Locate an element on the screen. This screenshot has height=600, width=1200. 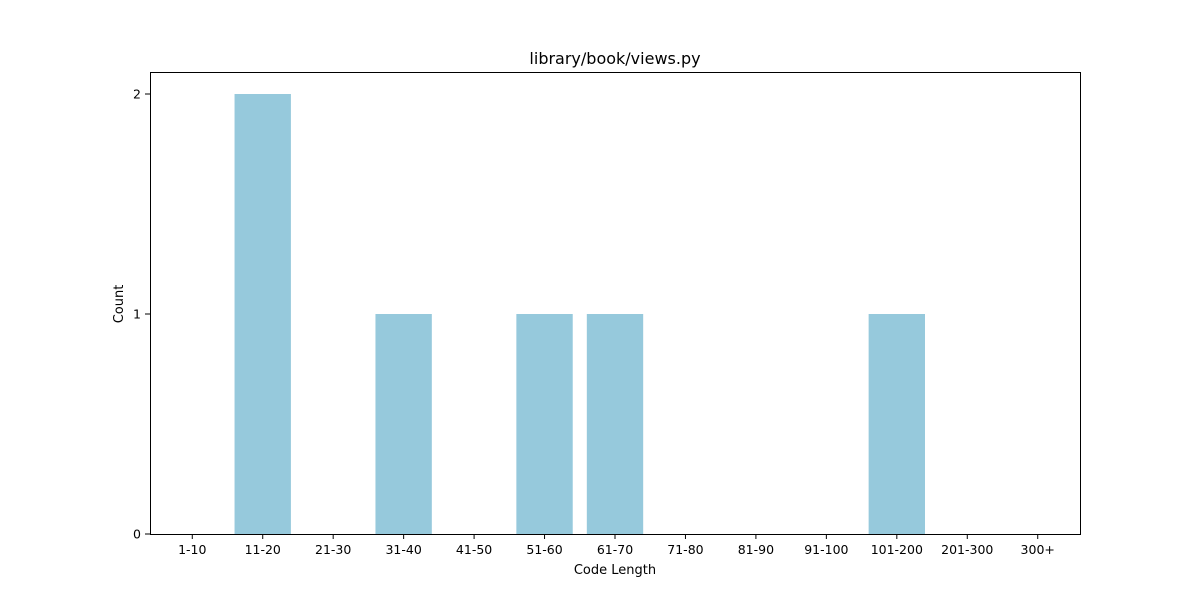
x-tick-label: 11-20 is located at coordinates (263, 549).